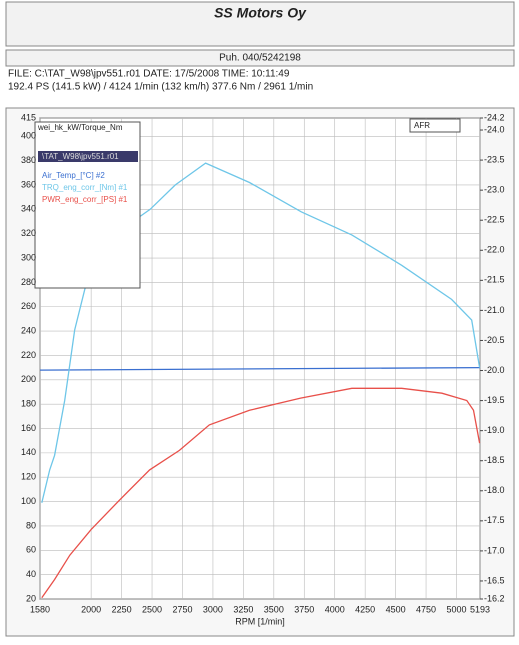 Image resolution: width=519 pixels, height=645 pixels. I want to click on x-tick-label: 4750, so click(426, 609).